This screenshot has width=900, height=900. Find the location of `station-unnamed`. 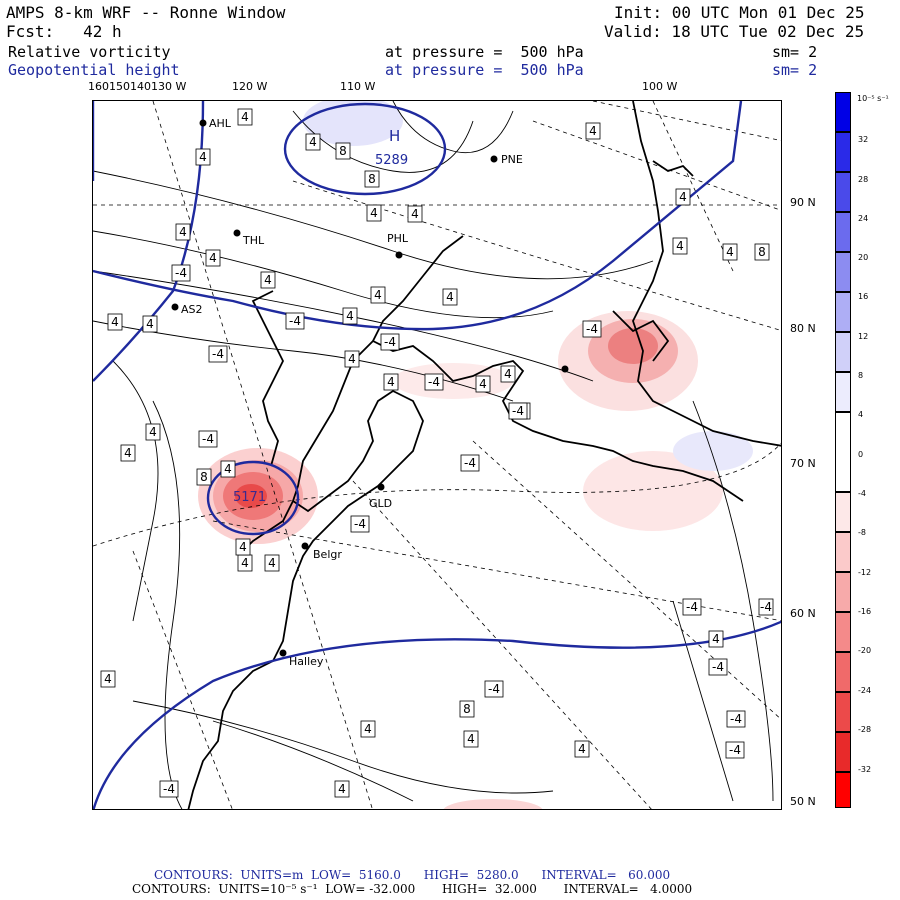

station-unnamed is located at coordinates (565, 369).